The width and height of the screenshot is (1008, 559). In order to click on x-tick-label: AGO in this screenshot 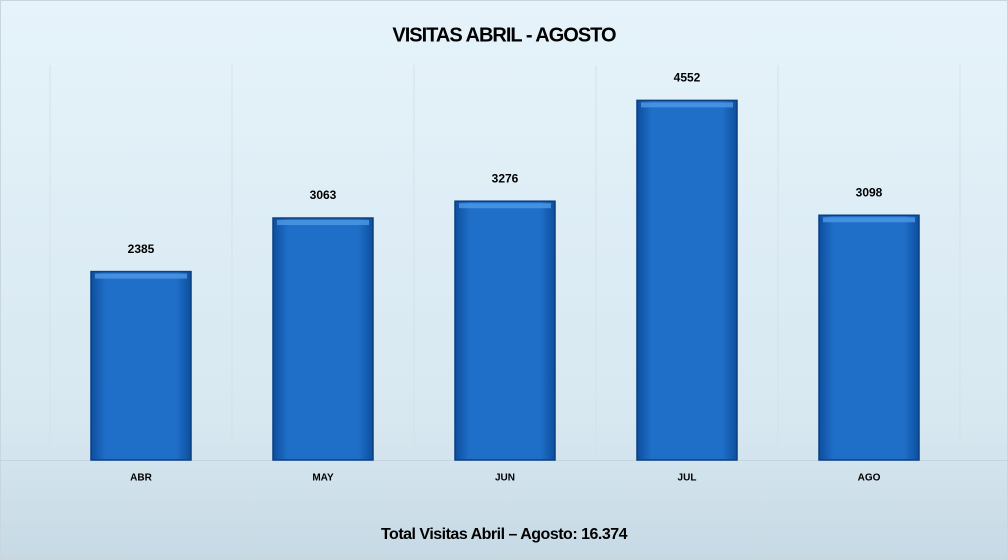, I will do `click(869, 478)`.